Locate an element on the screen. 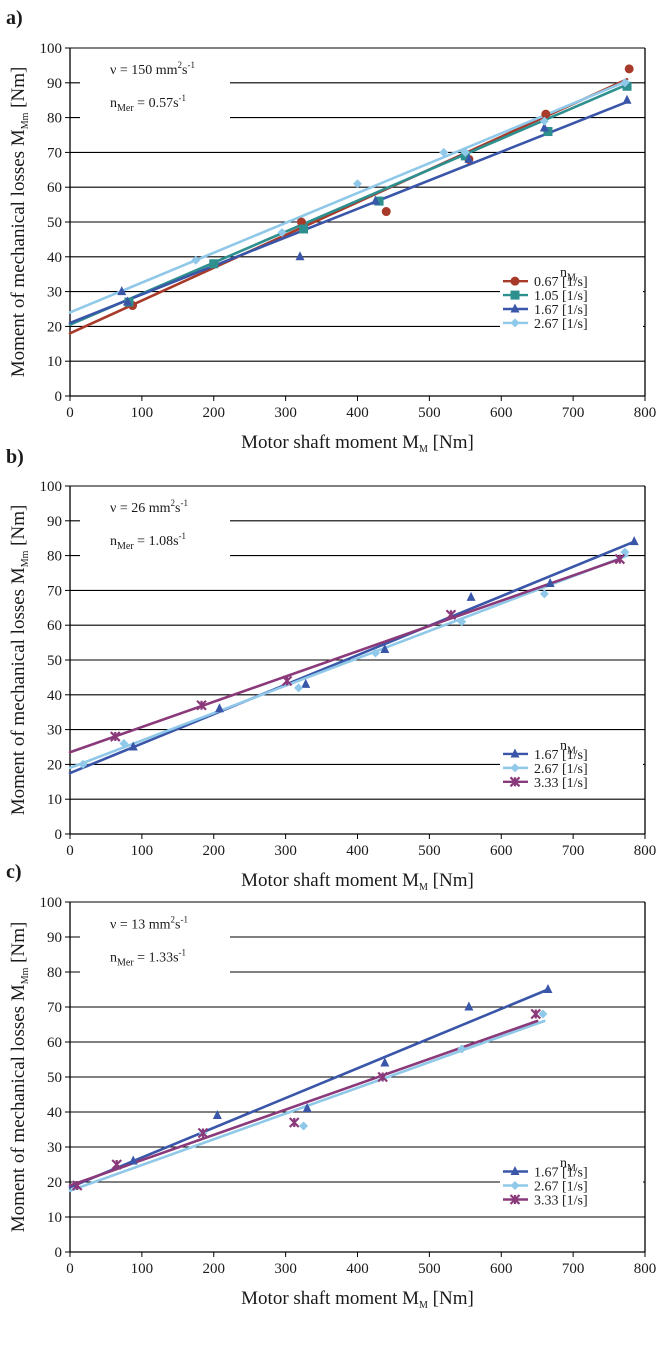  legend-label-1: 0.67 [1/s] is located at coordinates (561, 282).